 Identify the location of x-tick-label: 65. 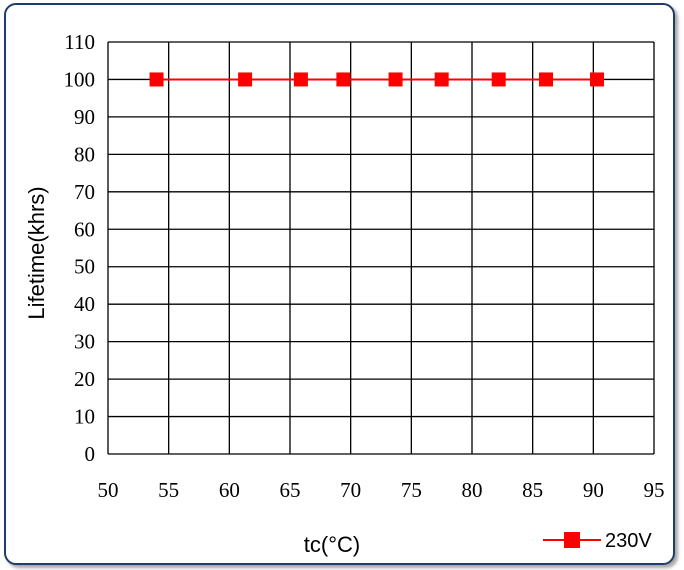
(290, 490).